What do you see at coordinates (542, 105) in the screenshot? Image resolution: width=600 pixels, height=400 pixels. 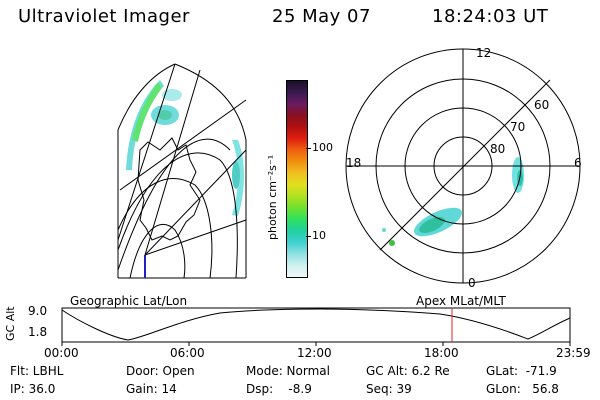 I see `lat-label-60: 60` at bounding box center [542, 105].